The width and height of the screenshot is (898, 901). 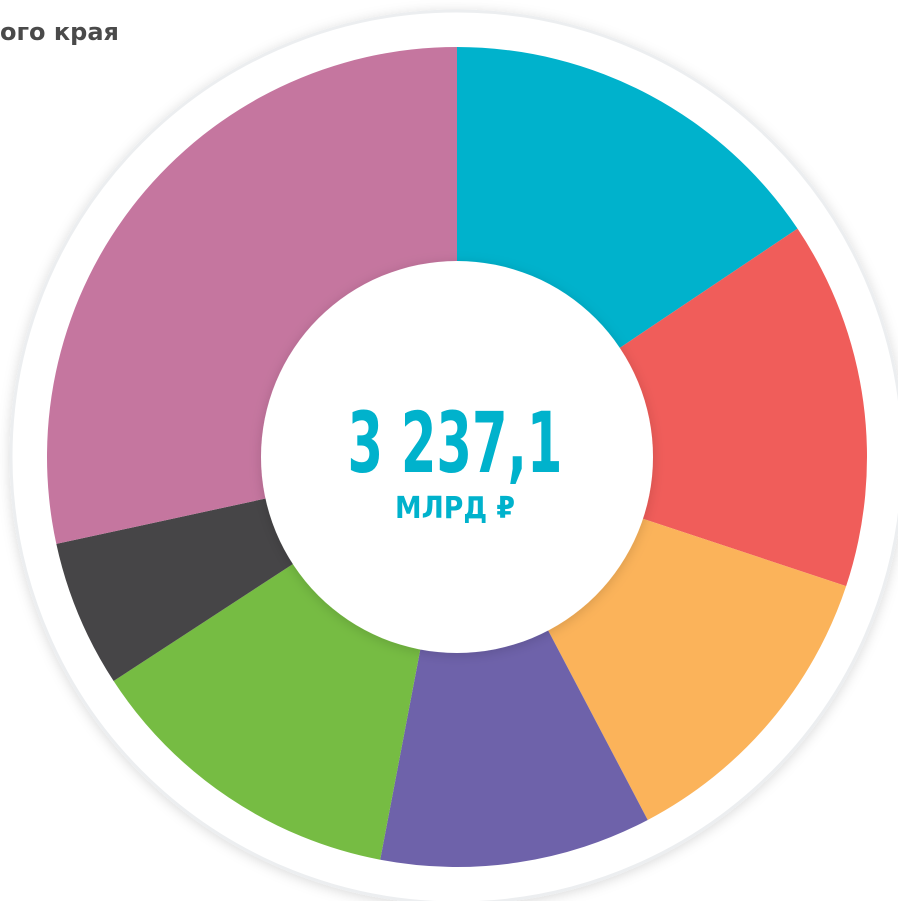 I want to click on chart-title: ого края, so click(x=59, y=32).